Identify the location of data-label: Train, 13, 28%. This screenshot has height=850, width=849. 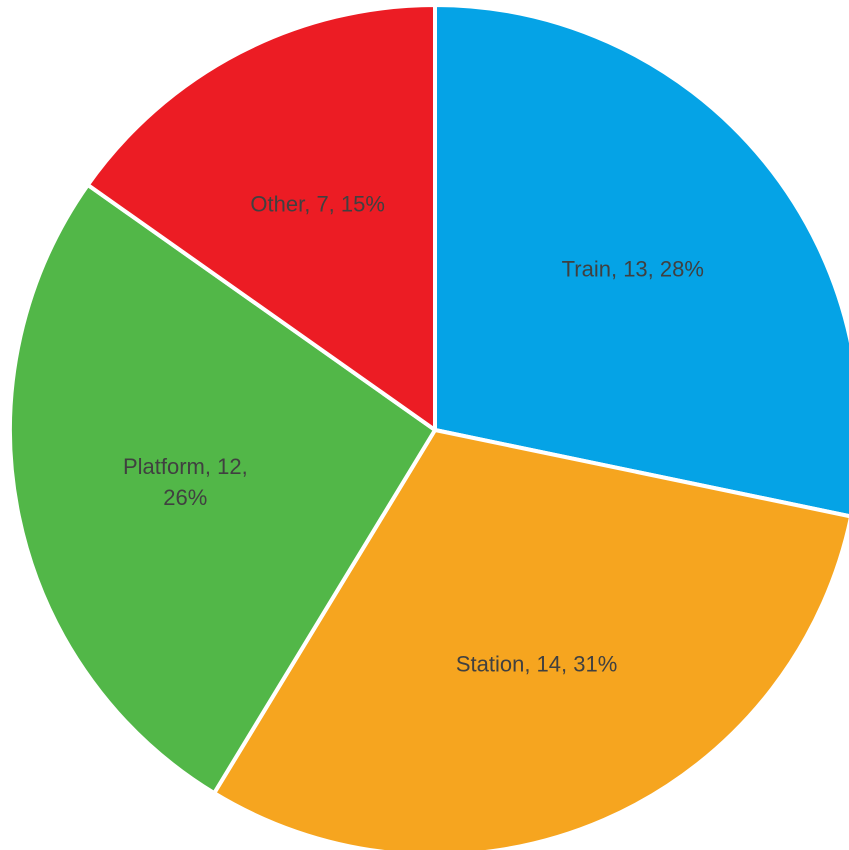
(632, 269).